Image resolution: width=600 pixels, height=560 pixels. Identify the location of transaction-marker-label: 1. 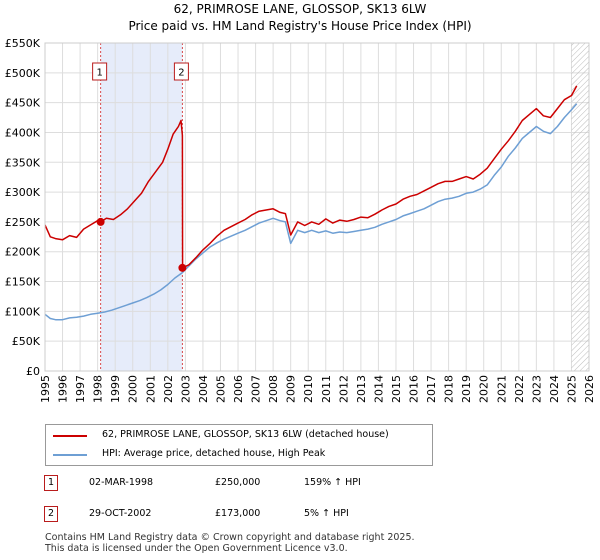
(99, 73).